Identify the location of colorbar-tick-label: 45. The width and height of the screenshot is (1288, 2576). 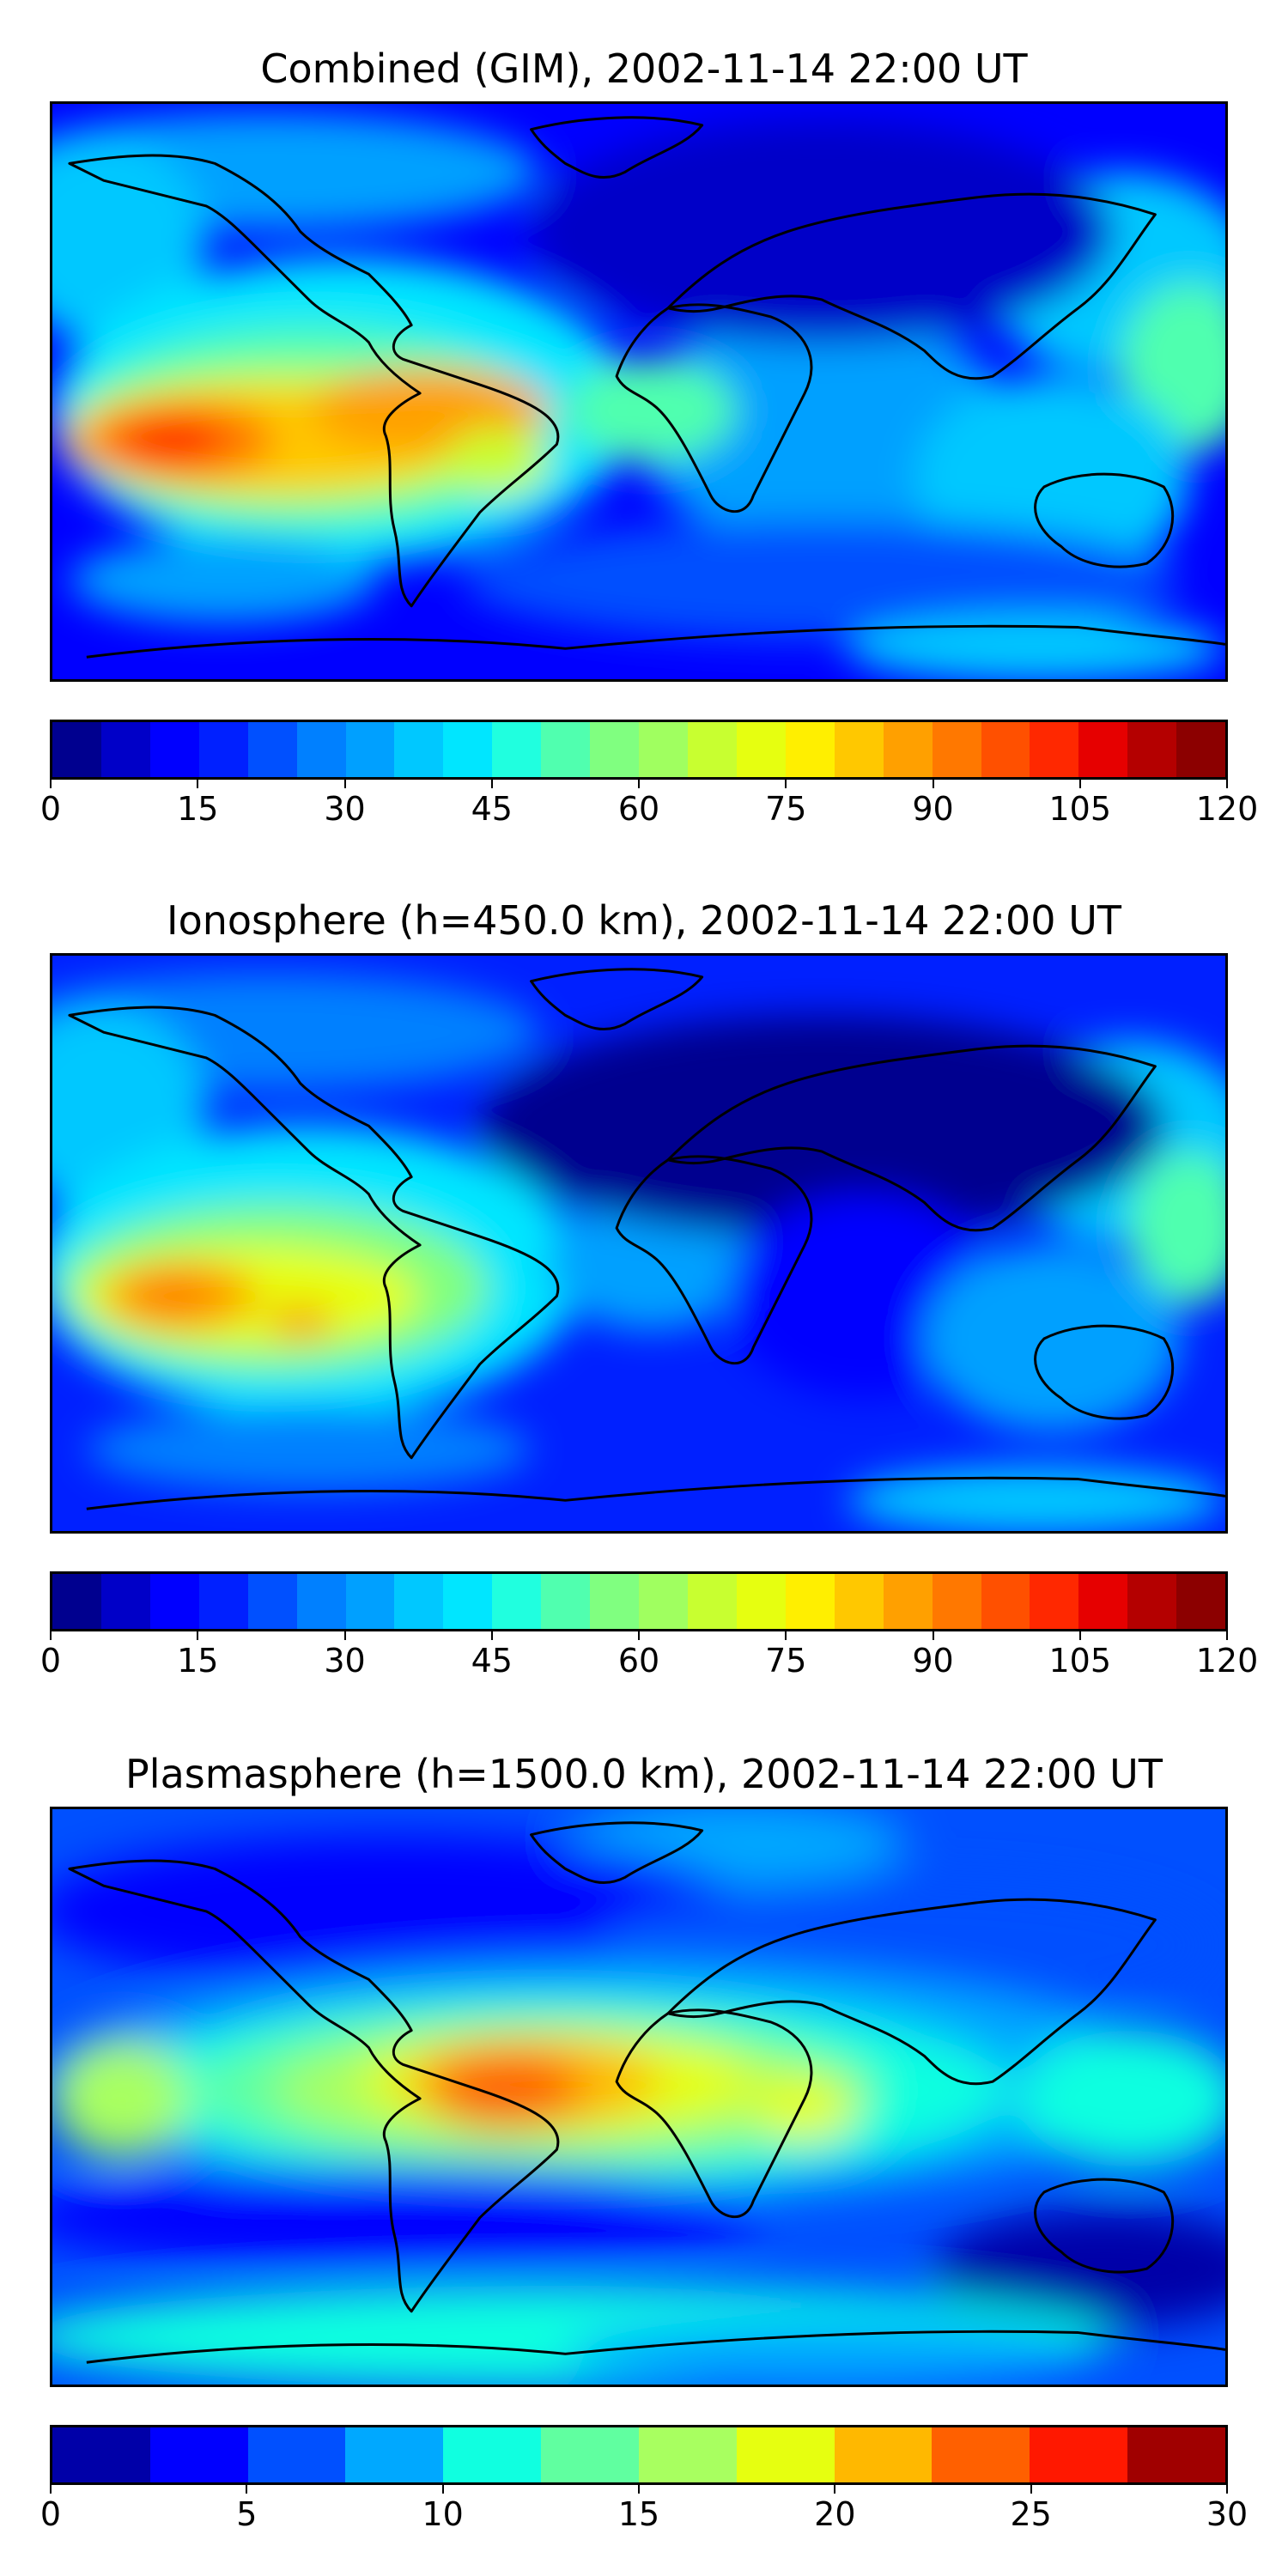
(492, 809).